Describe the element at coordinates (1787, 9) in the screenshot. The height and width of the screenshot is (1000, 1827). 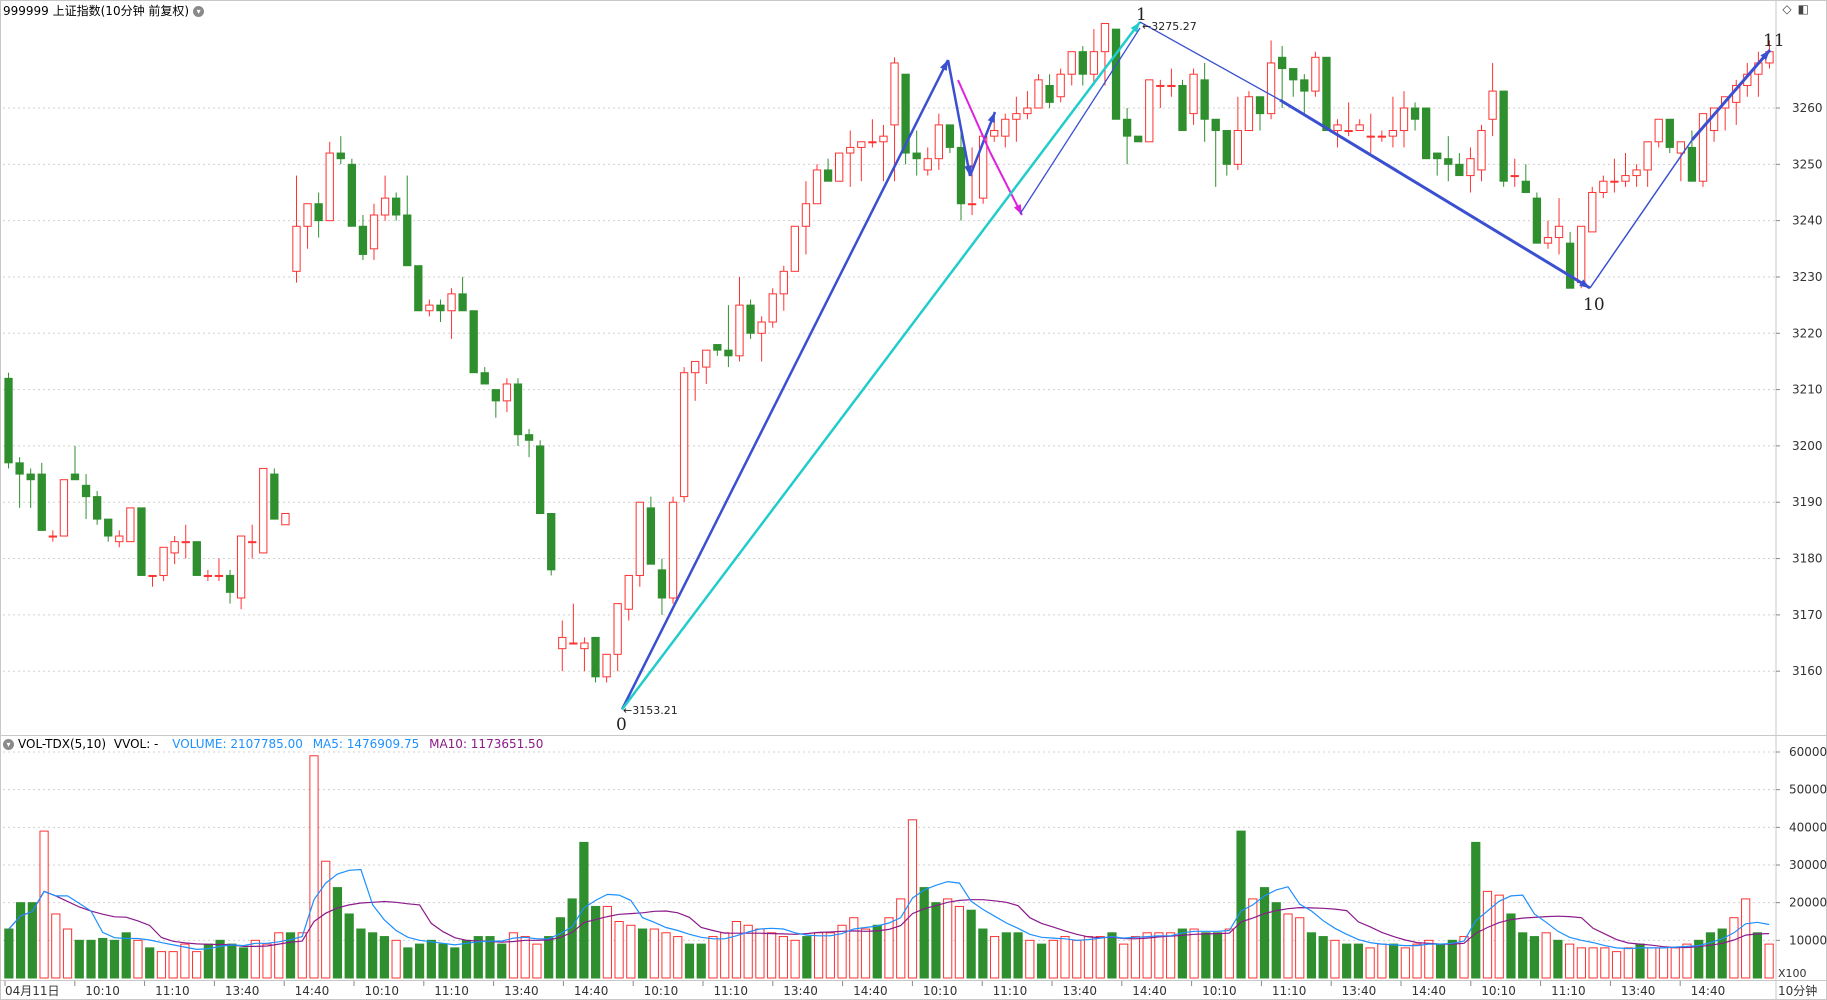
I see `diamond-icon: ◇` at that location.